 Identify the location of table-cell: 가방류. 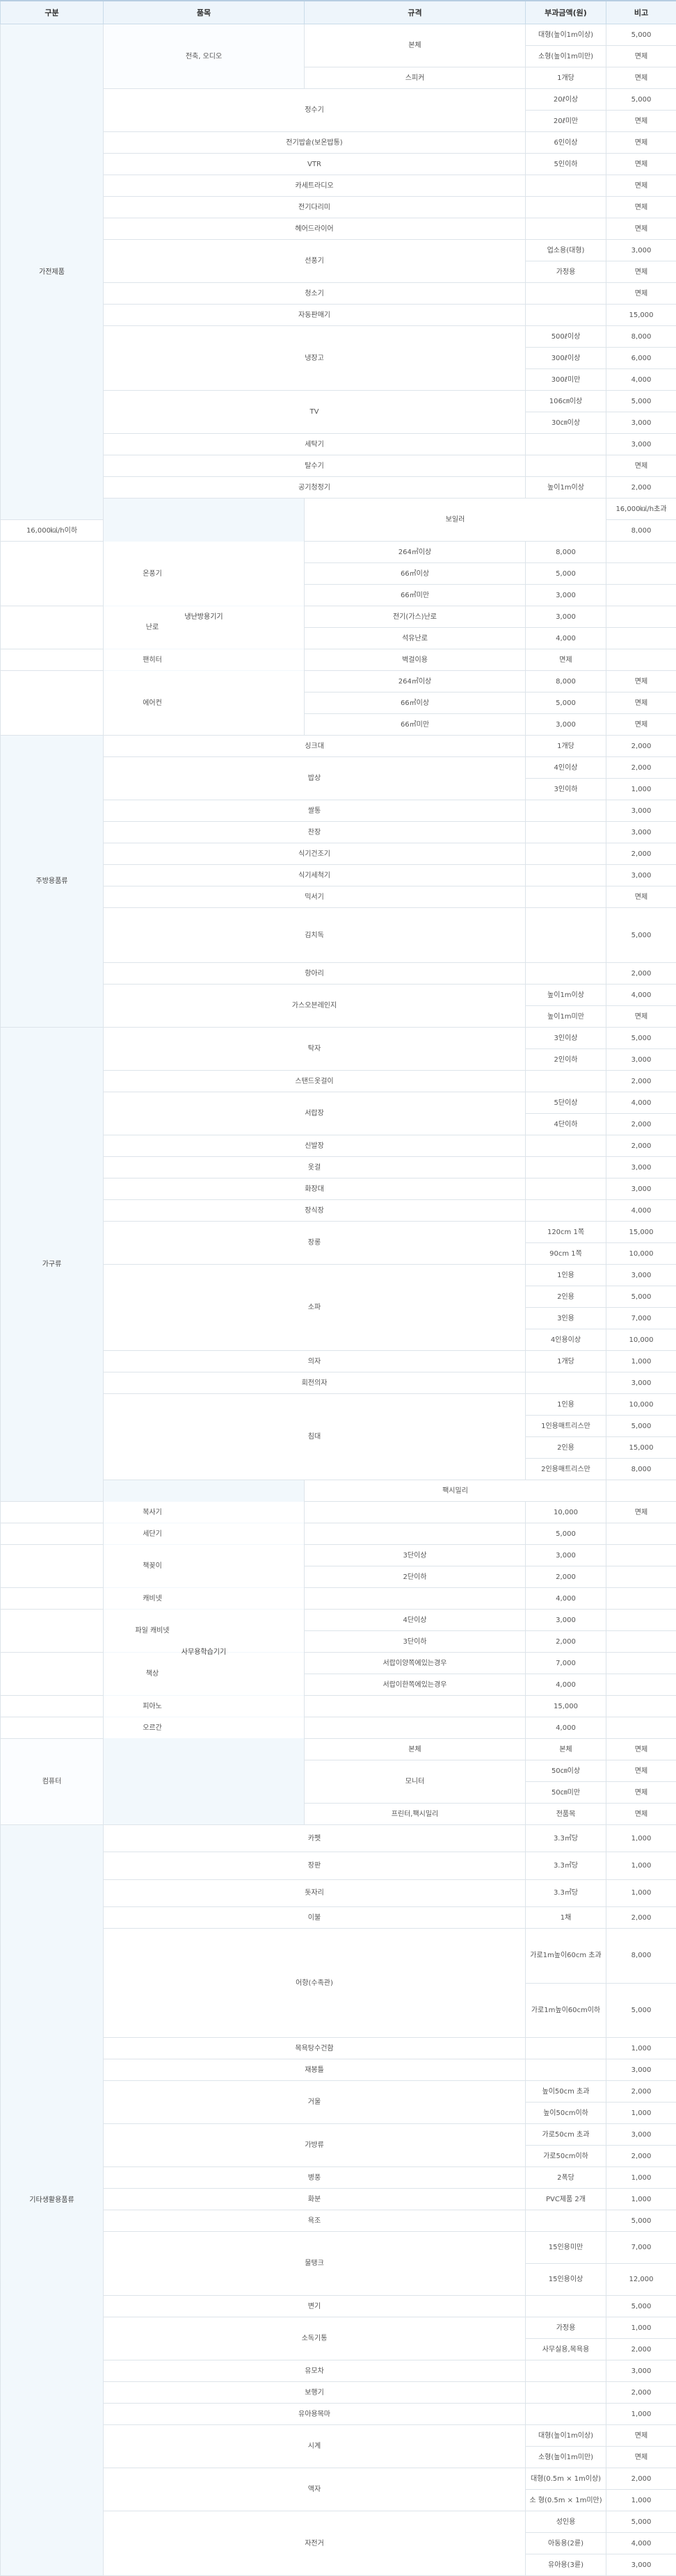
(315, 2145).